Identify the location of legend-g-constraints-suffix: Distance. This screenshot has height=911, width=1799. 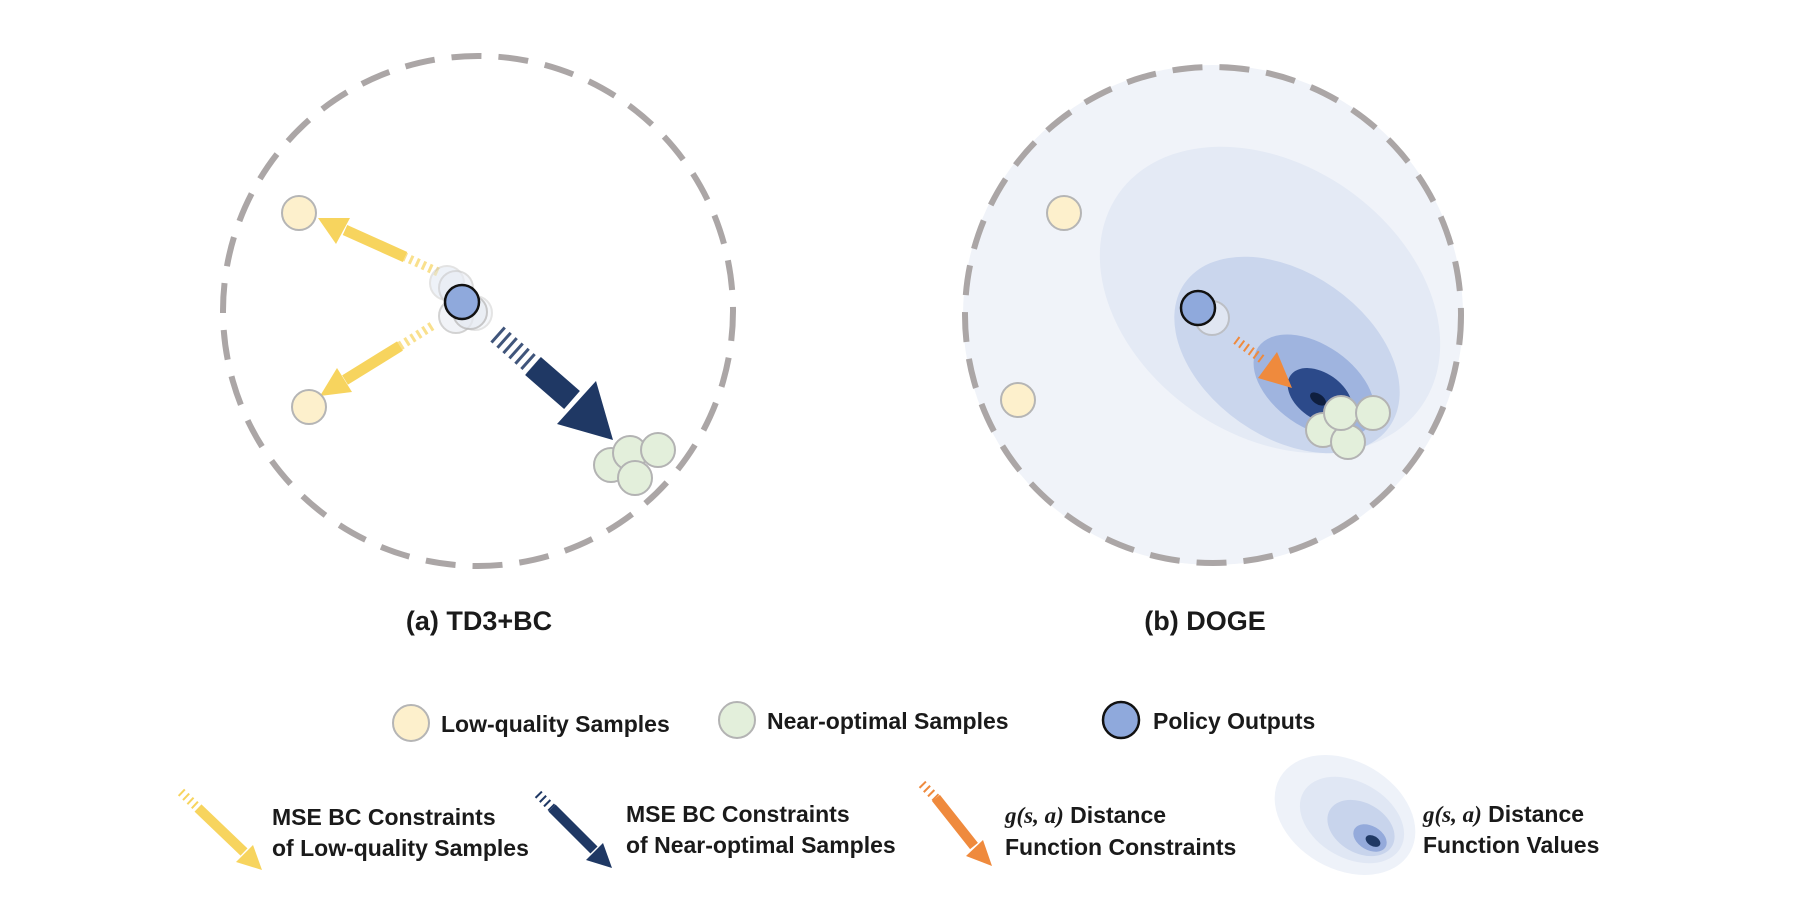
(1115, 815).